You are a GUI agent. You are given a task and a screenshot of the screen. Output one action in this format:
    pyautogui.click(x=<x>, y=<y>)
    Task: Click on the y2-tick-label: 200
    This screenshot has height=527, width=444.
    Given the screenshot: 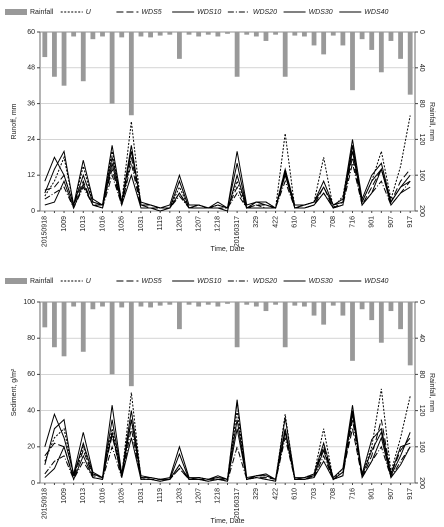 What is the action you would take?
    pyautogui.click(x=421, y=211)
    